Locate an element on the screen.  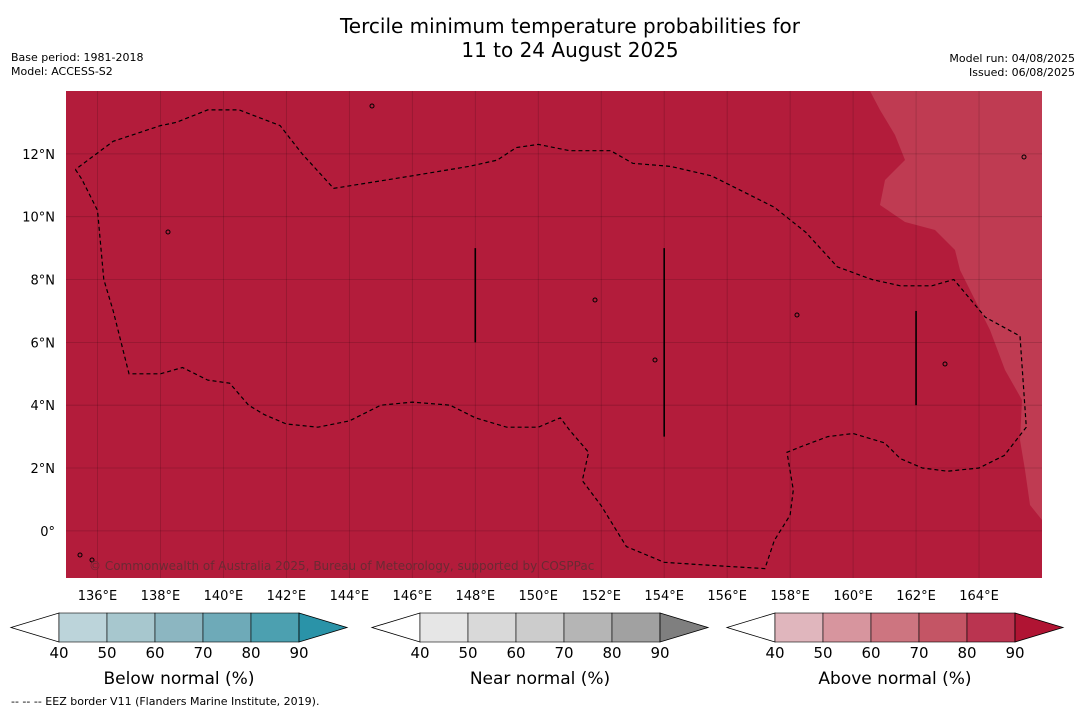
colorbar-3: 40 50 60 70 80 90 Above normal (%) is located at coordinates (895, 650).